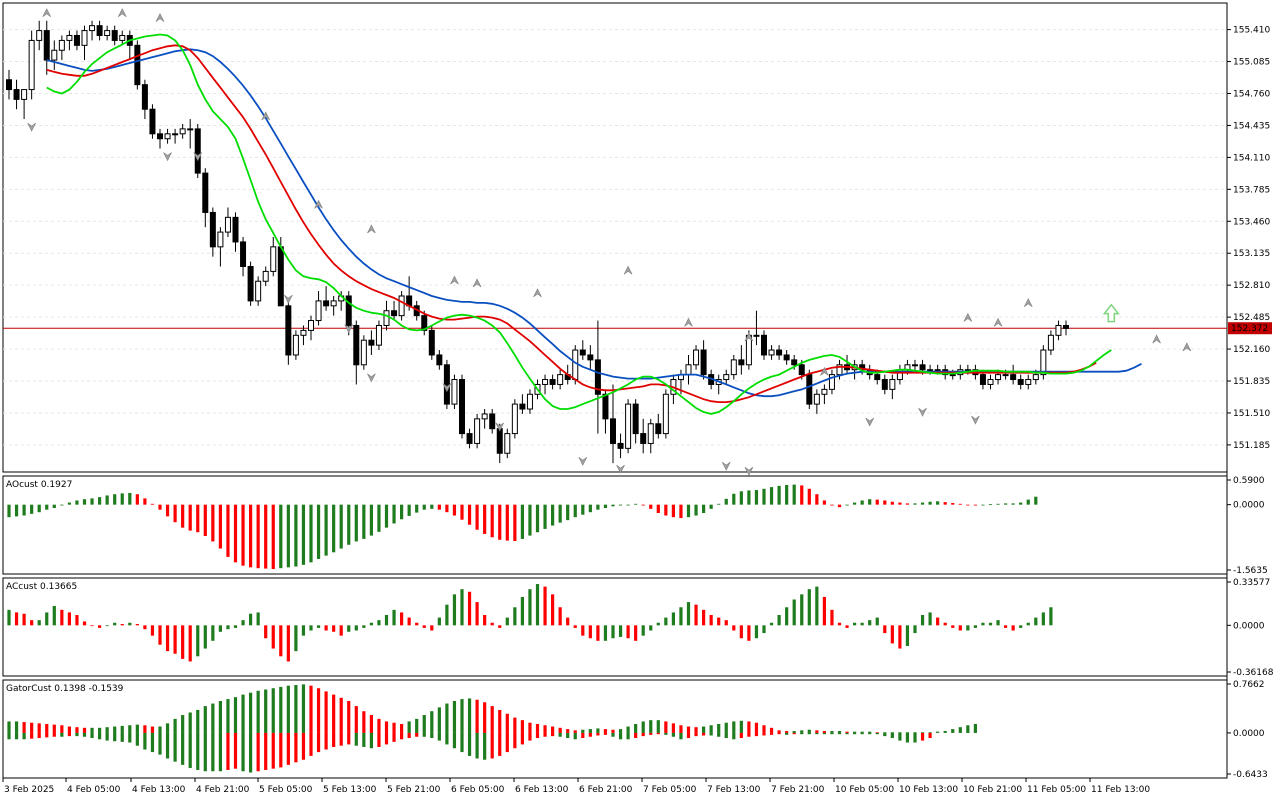 Image resolution: width=1280 pixels, height=804 pixels. I want to click on ao-panel: 0.5900 0.0000 -1.5635 AOcust 0.1927, so click(637, 526).